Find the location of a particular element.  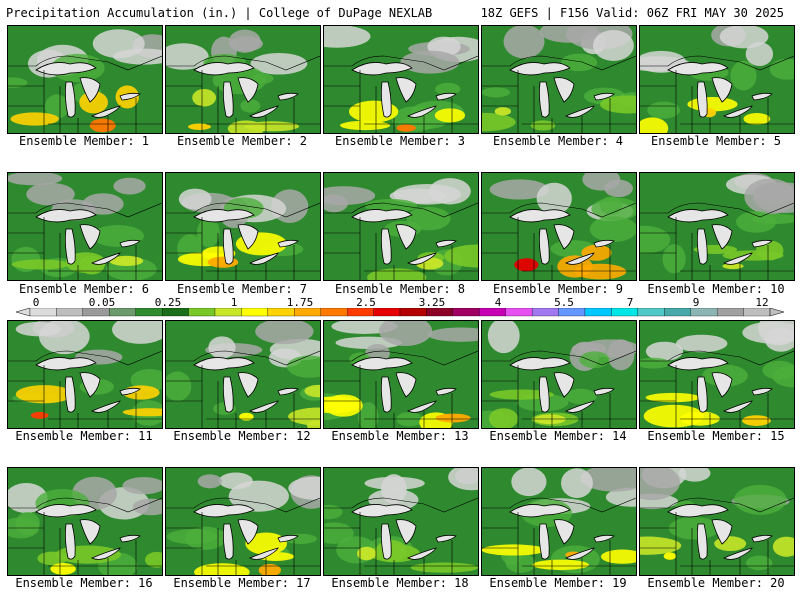

ensemble-member-label: Ensemble Member: 16 is located at coordinates (84, 583).